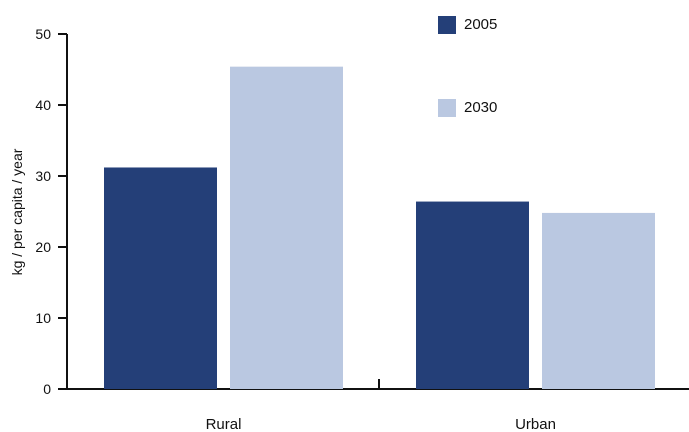 This screenshot has width=689, height=432. I want to click on y-axis-title: kg / per capita / year, so click(17, 211).